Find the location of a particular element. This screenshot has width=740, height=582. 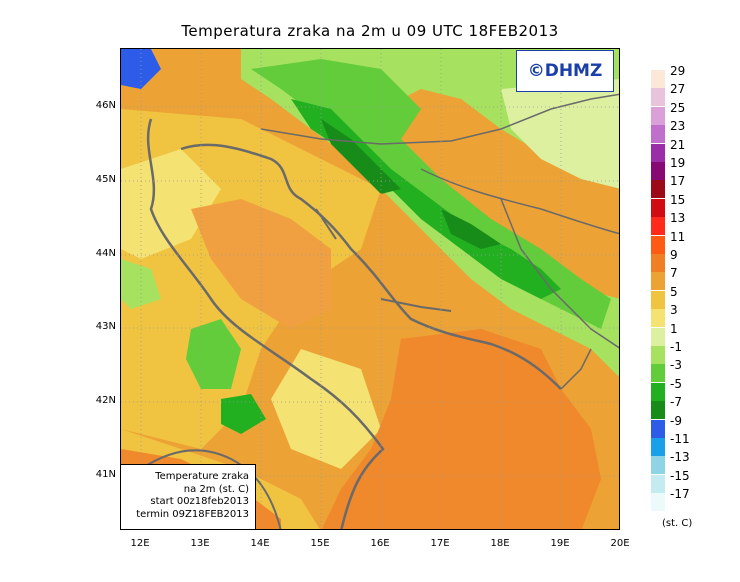

legend-label: -7 is located at coordinates (676, 402).